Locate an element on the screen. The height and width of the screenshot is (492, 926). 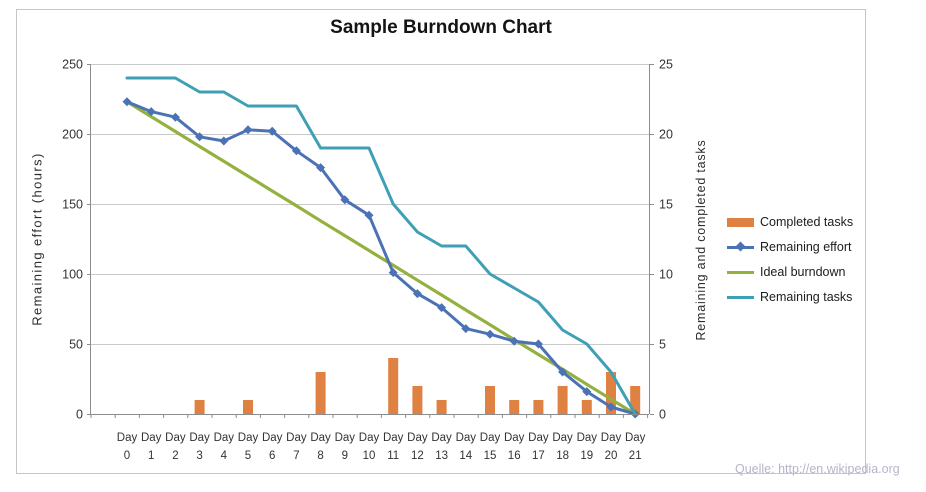
x-label-word-day-7: Day is located at coordinates (296, 438).